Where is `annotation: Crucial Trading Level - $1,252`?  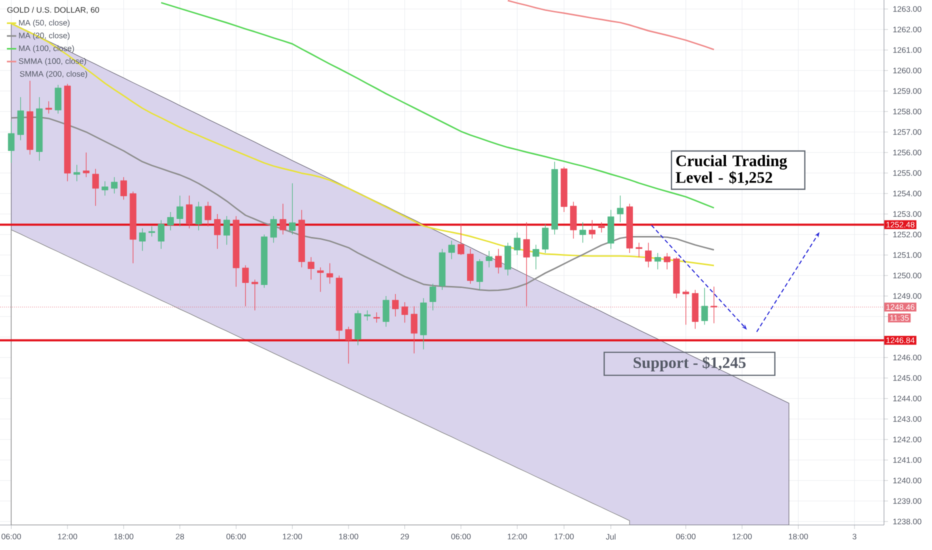
annotation: Crucial Trading Level - $1,252 is located at coordinates (732, 170).